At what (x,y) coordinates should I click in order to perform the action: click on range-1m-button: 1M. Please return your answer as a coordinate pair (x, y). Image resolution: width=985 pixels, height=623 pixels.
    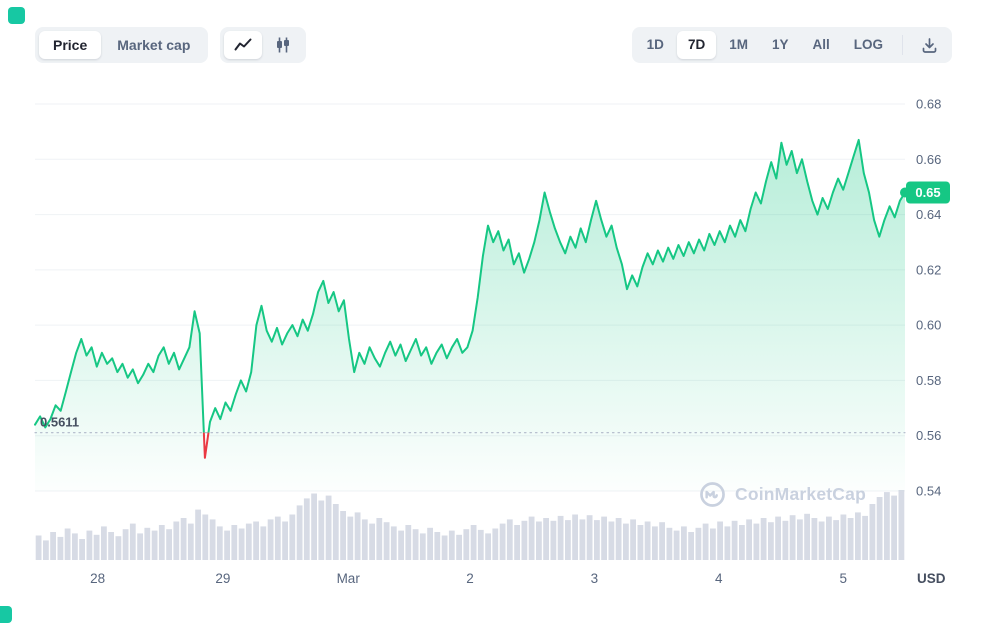
    Looking at the image, I should click on (738, 45).